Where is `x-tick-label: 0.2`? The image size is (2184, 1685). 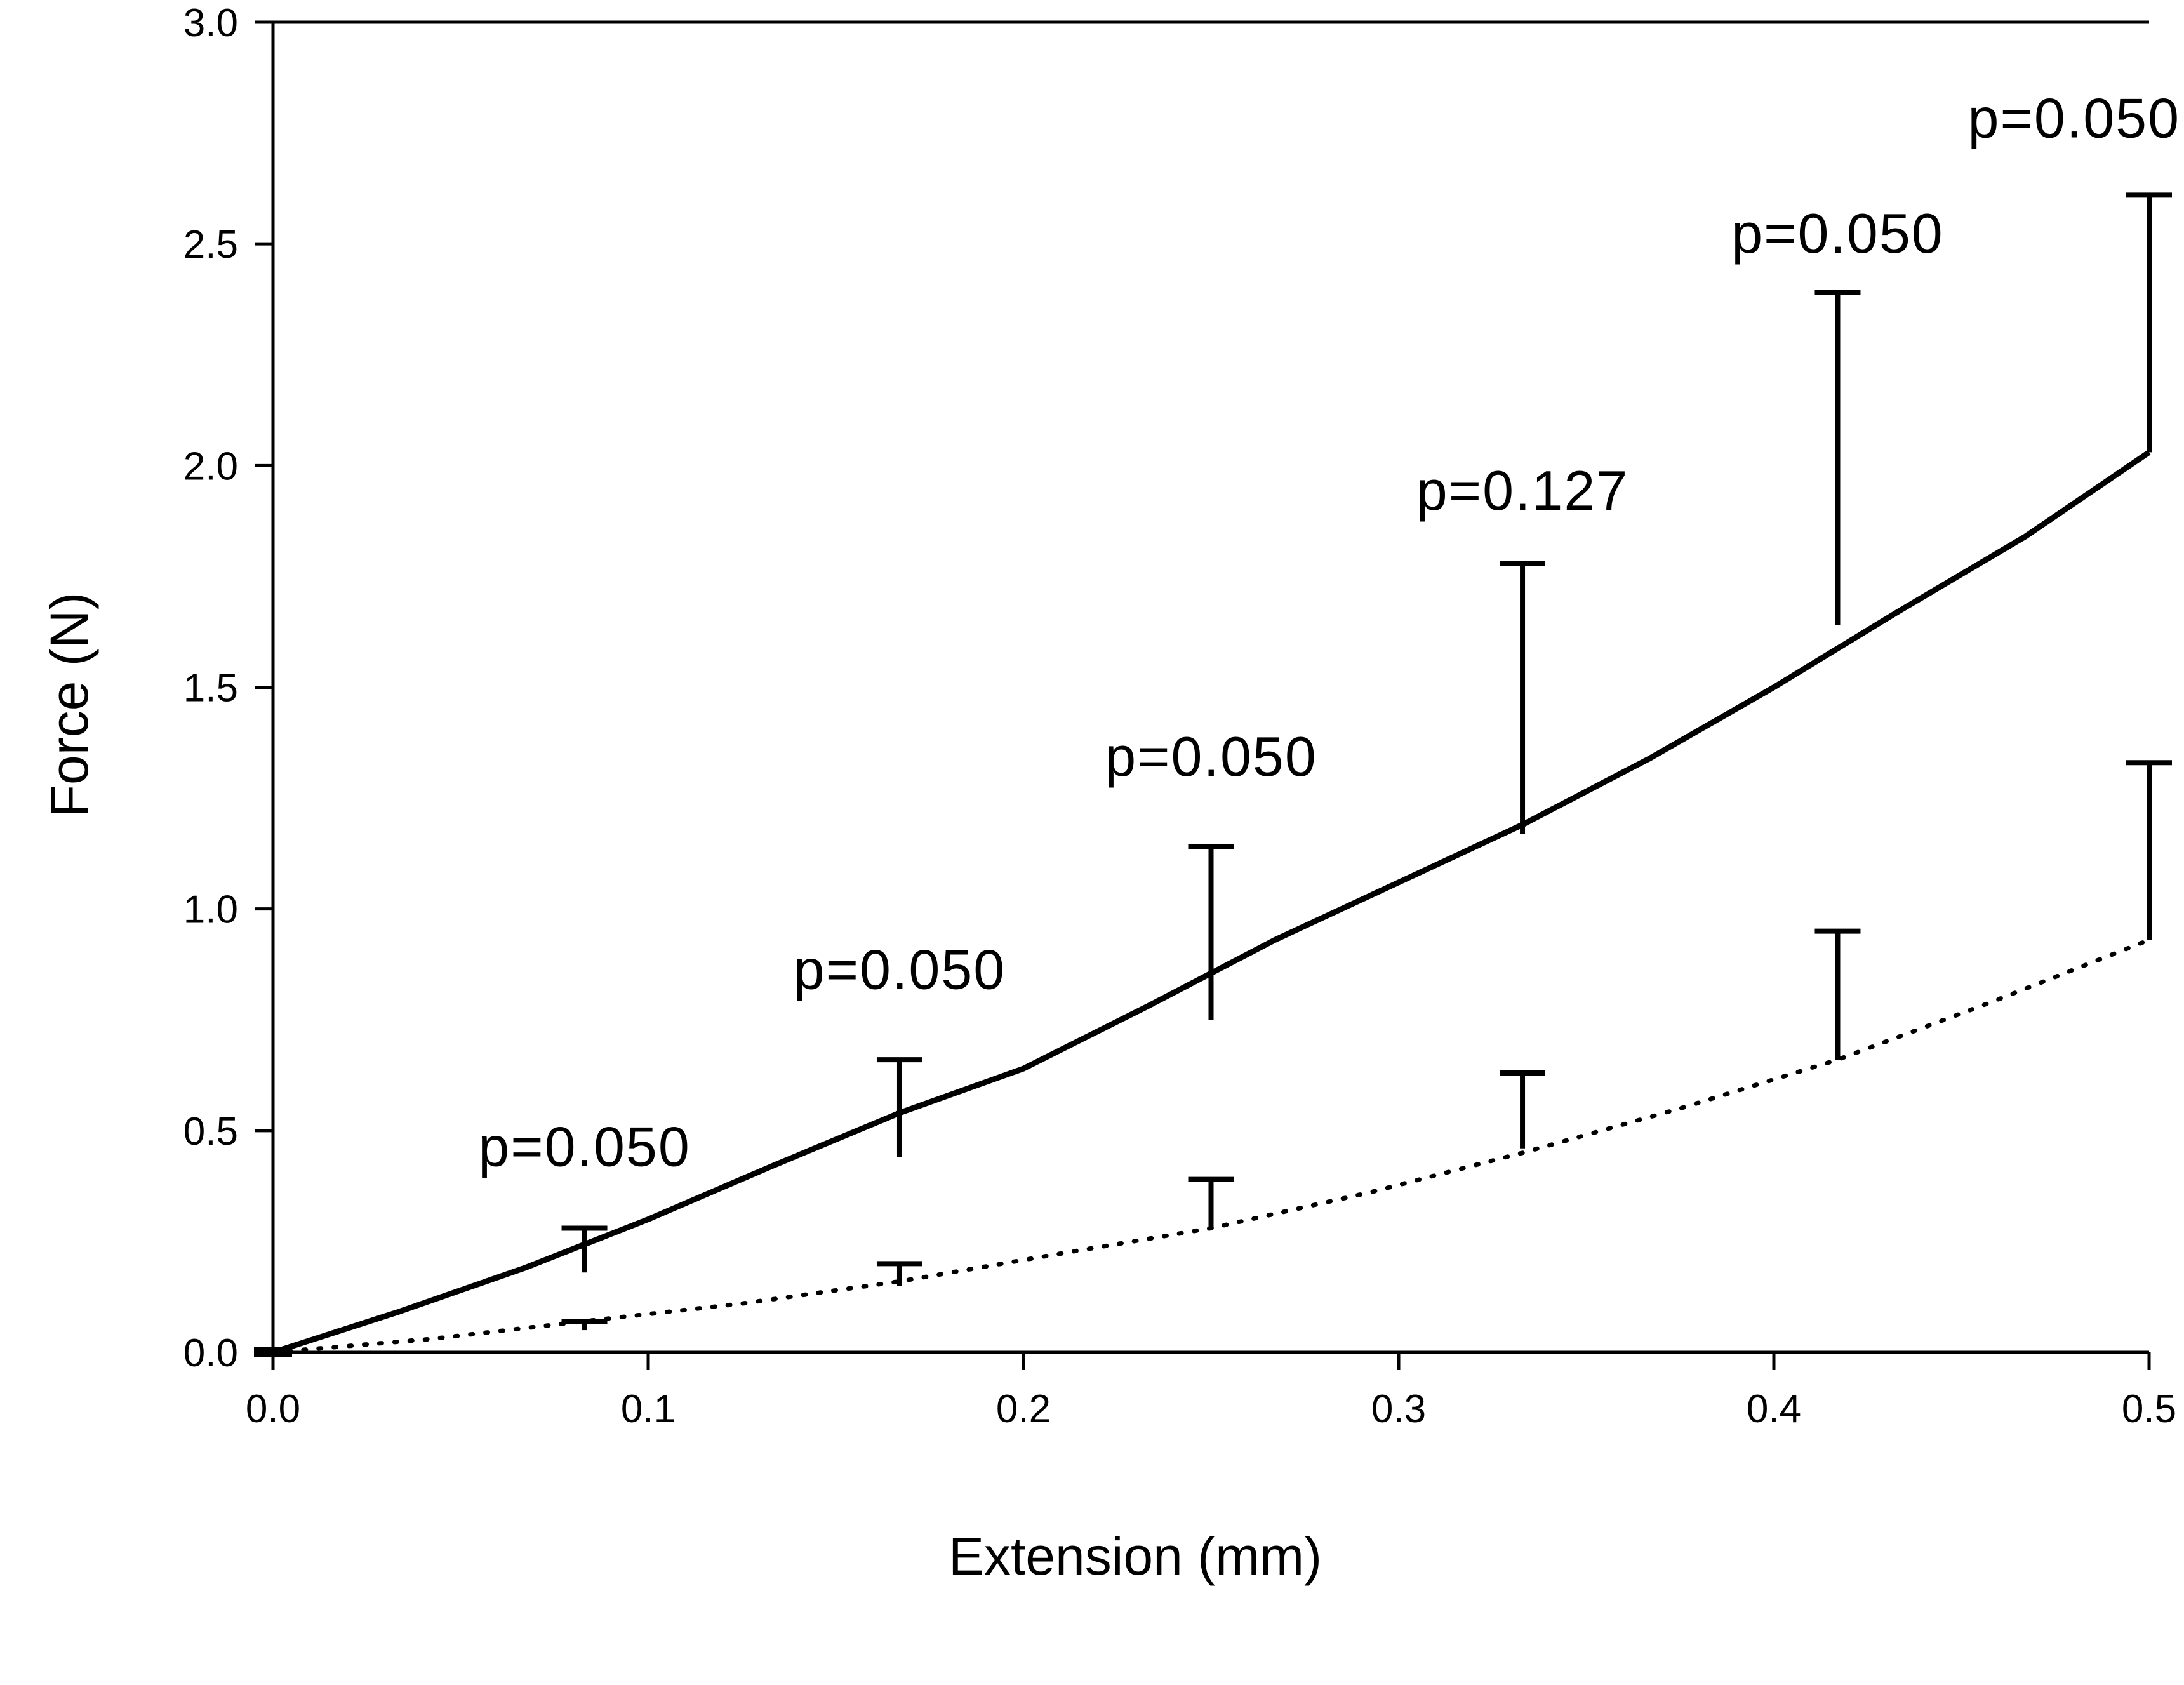 x-tick-label: 0.2 is located at coordinates (1024, 1409).